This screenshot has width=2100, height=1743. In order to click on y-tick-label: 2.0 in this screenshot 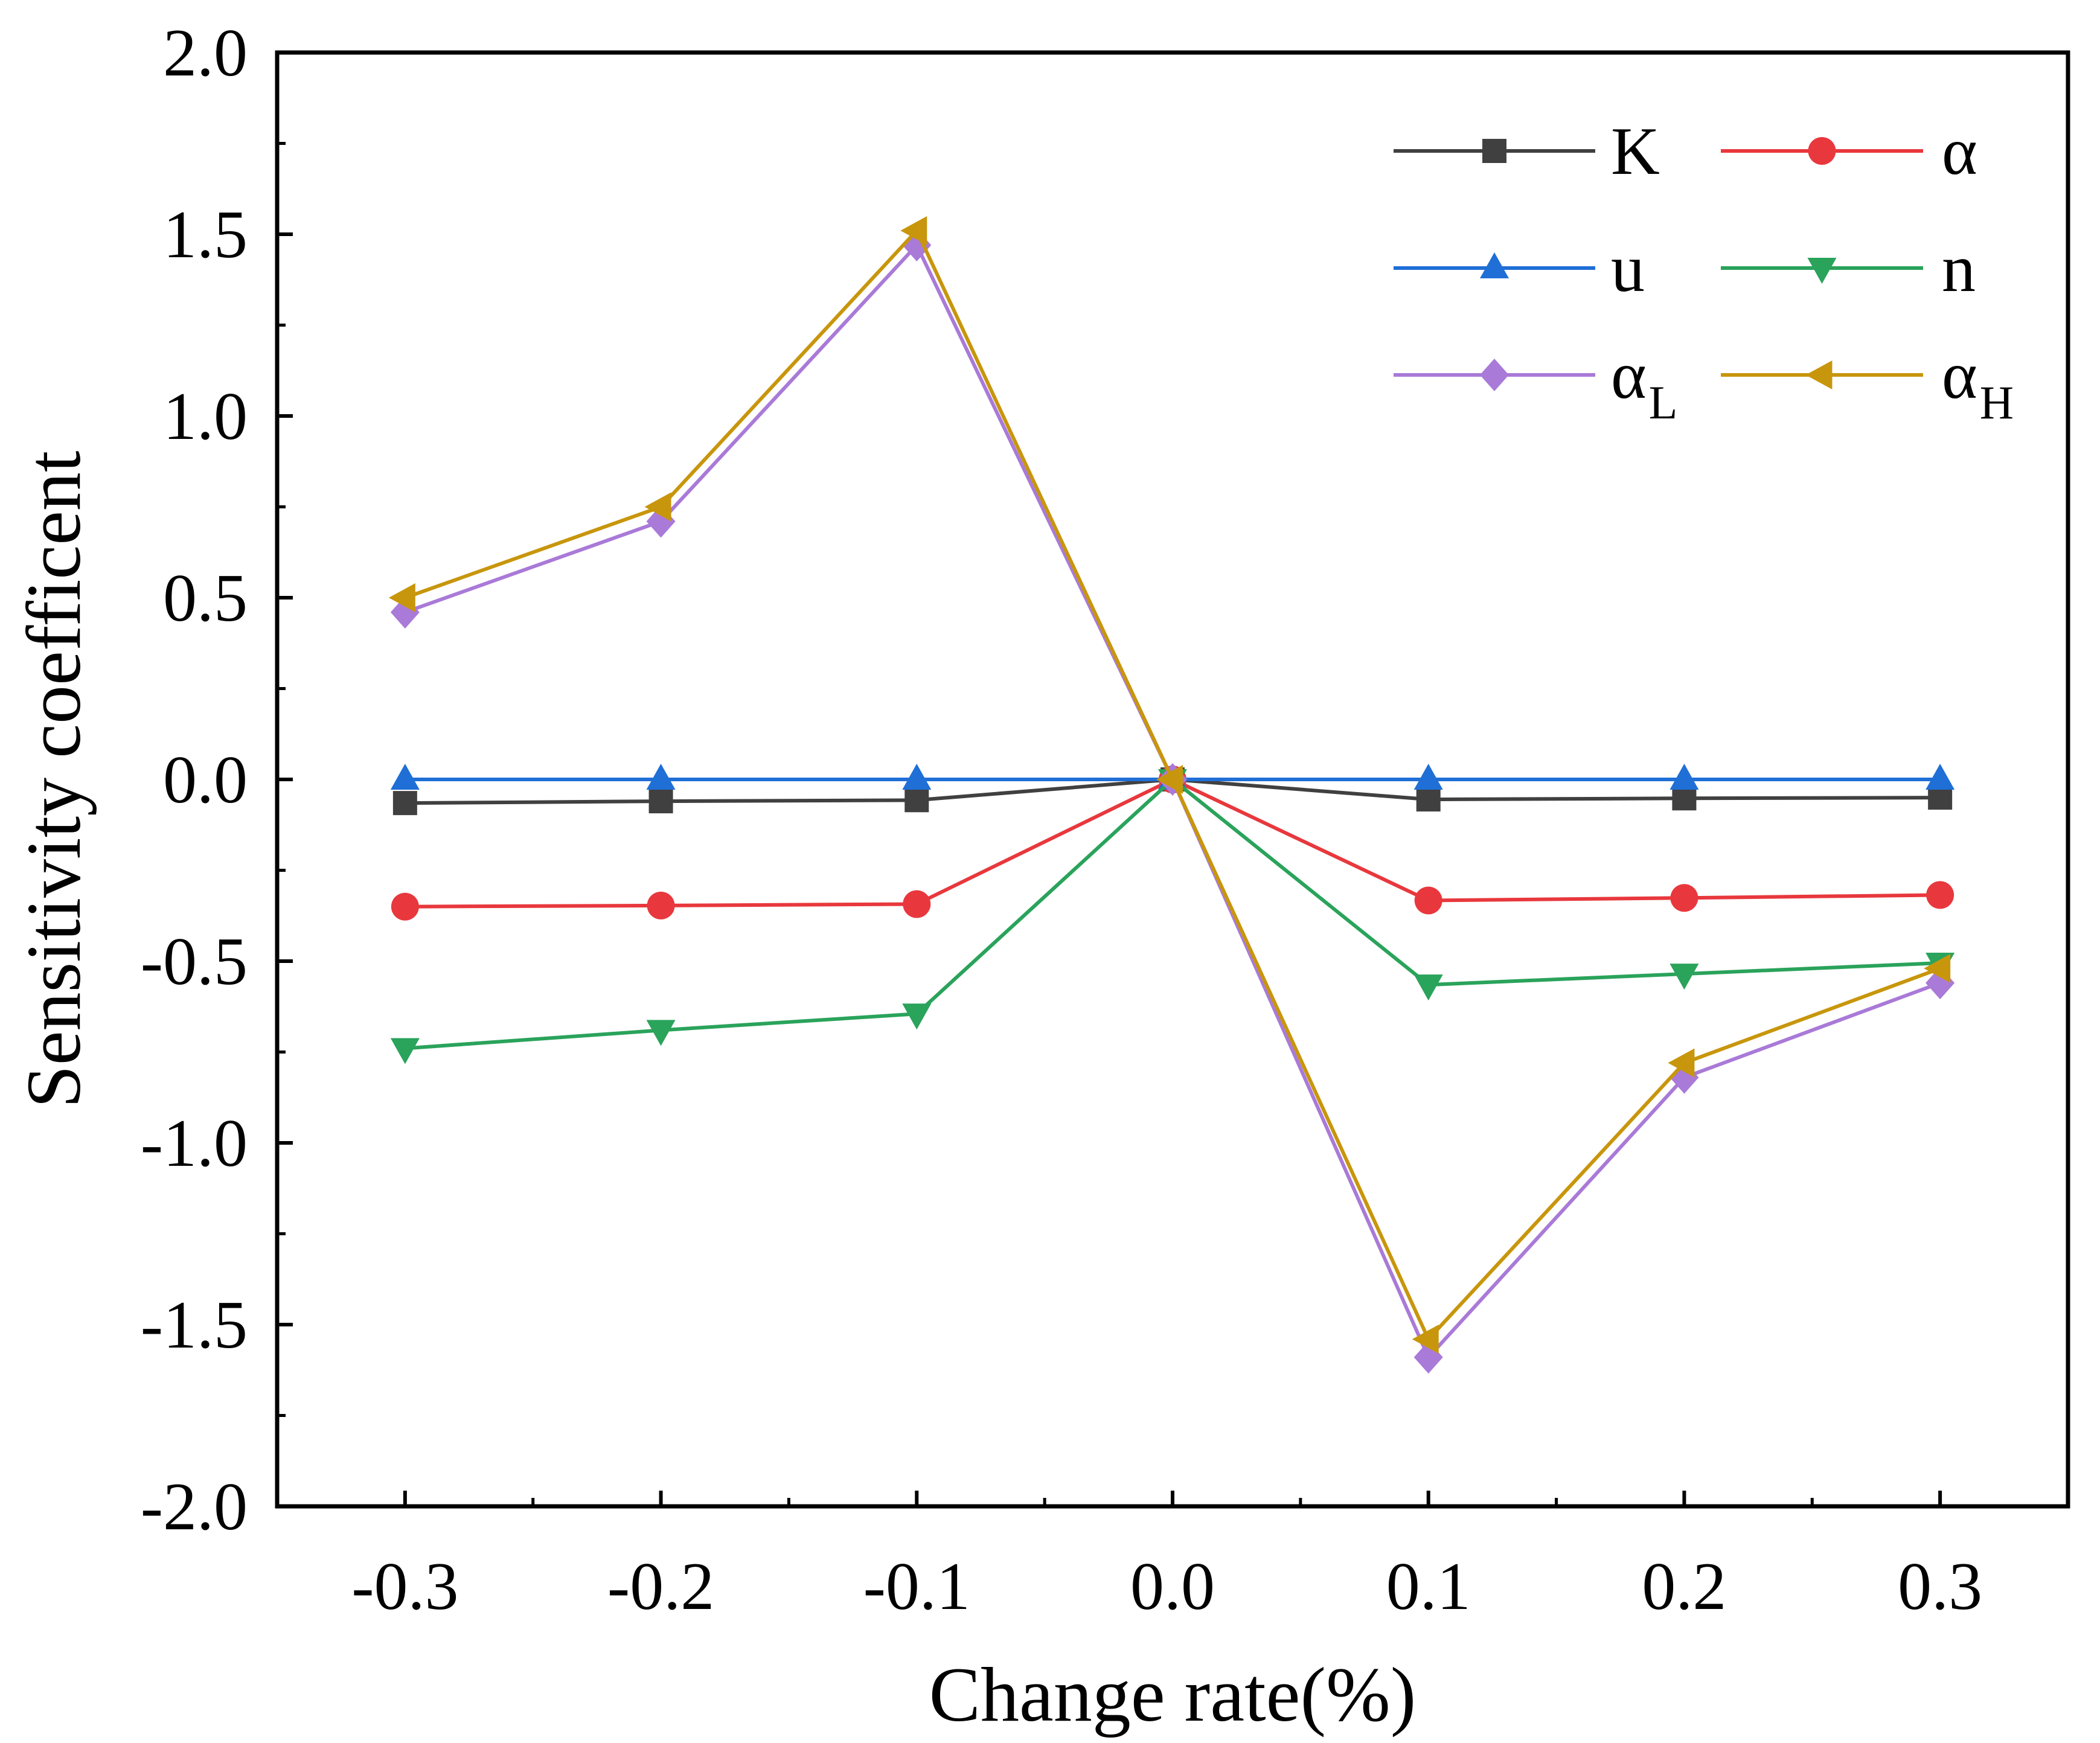, I will do `click(205, 53)`.